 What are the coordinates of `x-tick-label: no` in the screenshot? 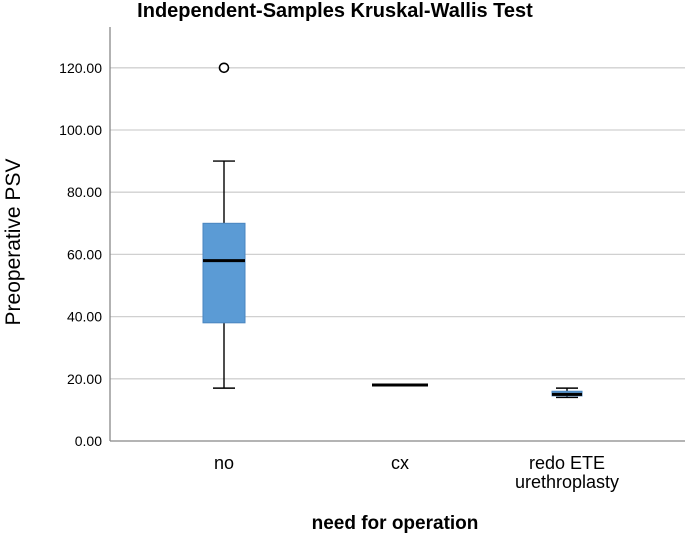 It's located at (224, 463).